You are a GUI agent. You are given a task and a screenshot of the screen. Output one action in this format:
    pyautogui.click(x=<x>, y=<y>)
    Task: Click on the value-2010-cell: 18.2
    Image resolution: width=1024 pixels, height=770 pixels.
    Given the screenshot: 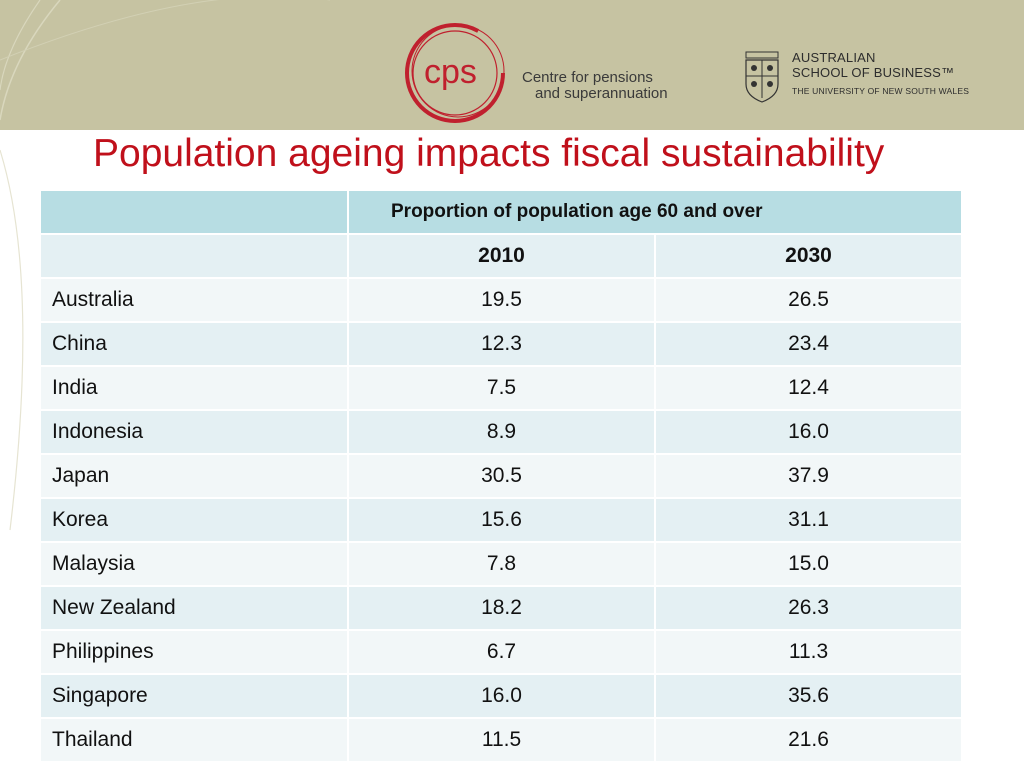 What is the action you would take?
    pyautogui.click(x=502, y=608)
    